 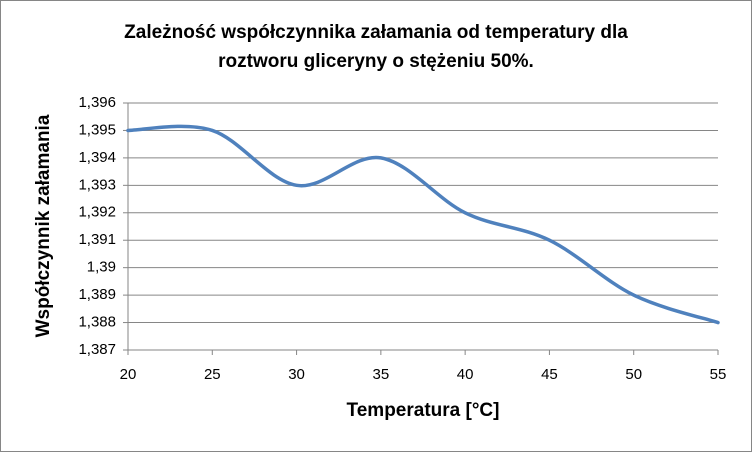 I want to click on y-tick-label: 1,389, so click(x=97, y=294).